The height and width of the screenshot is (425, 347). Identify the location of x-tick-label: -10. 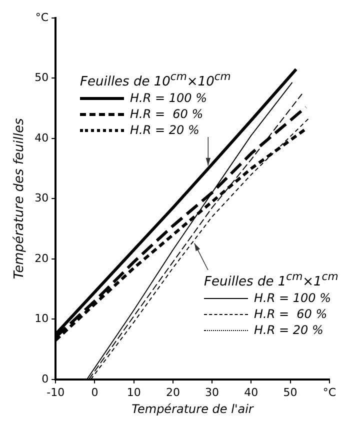
(55, 392).